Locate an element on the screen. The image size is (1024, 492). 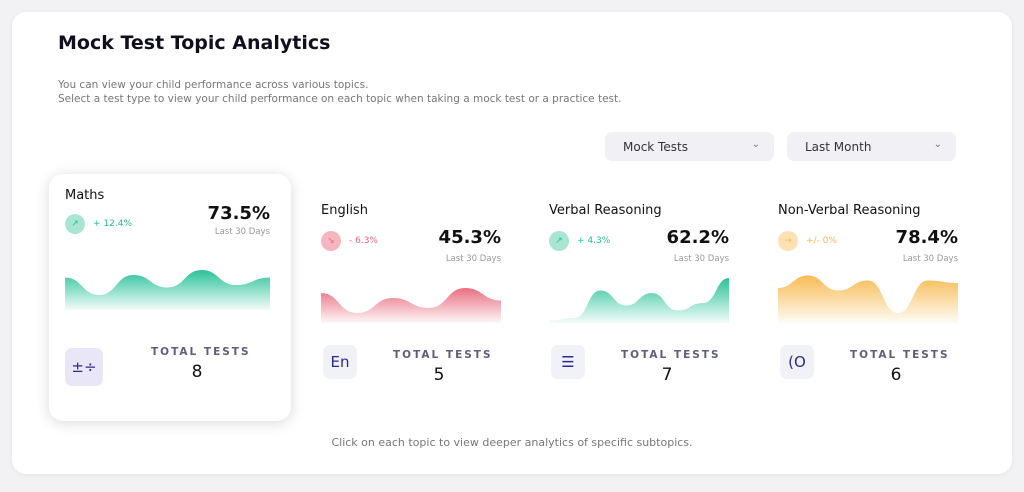
total-tests-value: 5 is located at coordinates (439, 375).